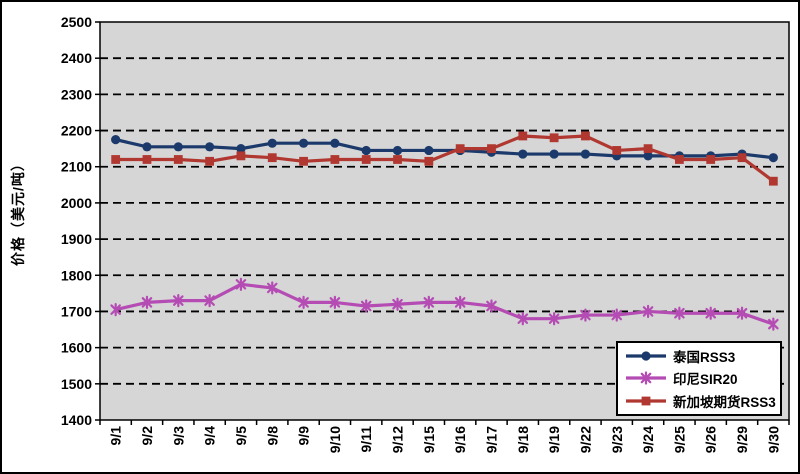  I want to click on y-tick-label: 2100, so click(76, 167).